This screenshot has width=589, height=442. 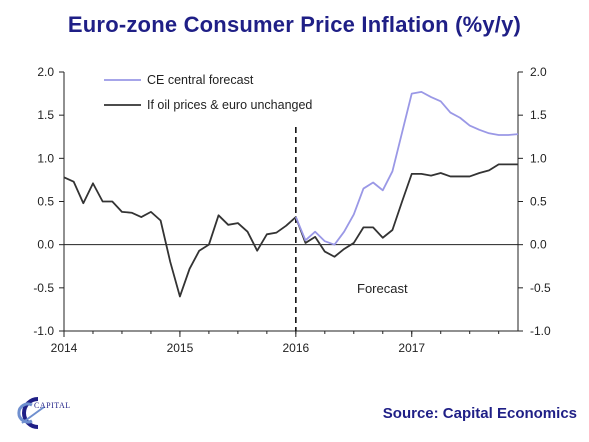 I want to click on y-tick-label-right: 2.0, so click(x=538, y=72).